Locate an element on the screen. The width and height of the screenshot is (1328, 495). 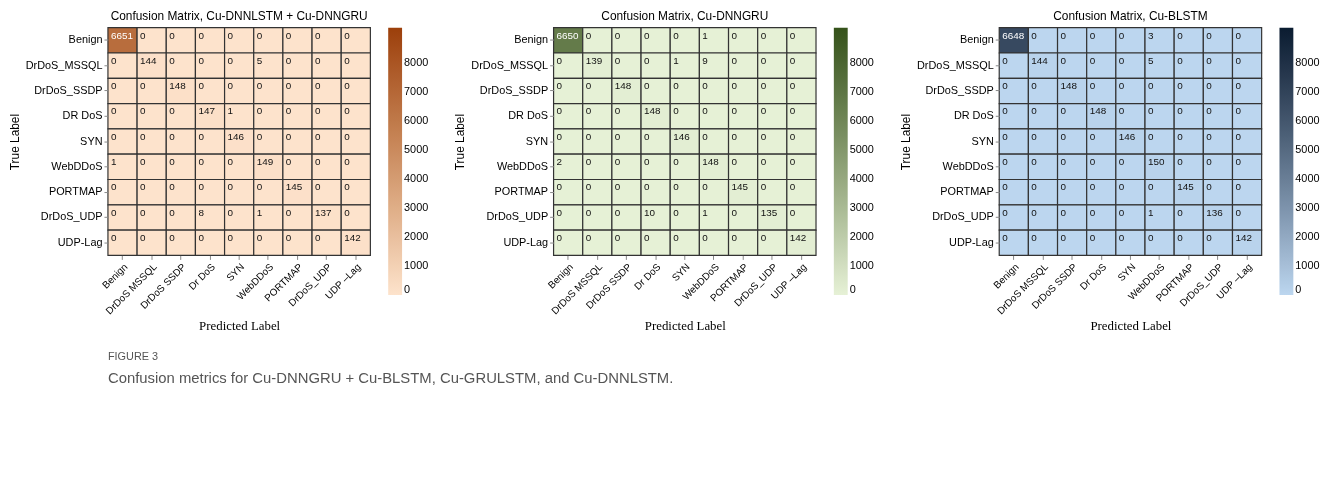
data-label: 135 is located at coordinates (769, 212).